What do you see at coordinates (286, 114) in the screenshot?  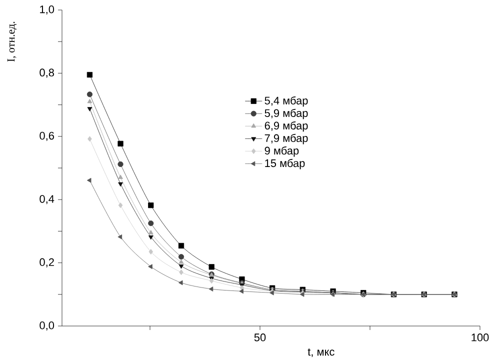 I see `legend-label: 5,9 мбар` at bounding box center [286, 114].